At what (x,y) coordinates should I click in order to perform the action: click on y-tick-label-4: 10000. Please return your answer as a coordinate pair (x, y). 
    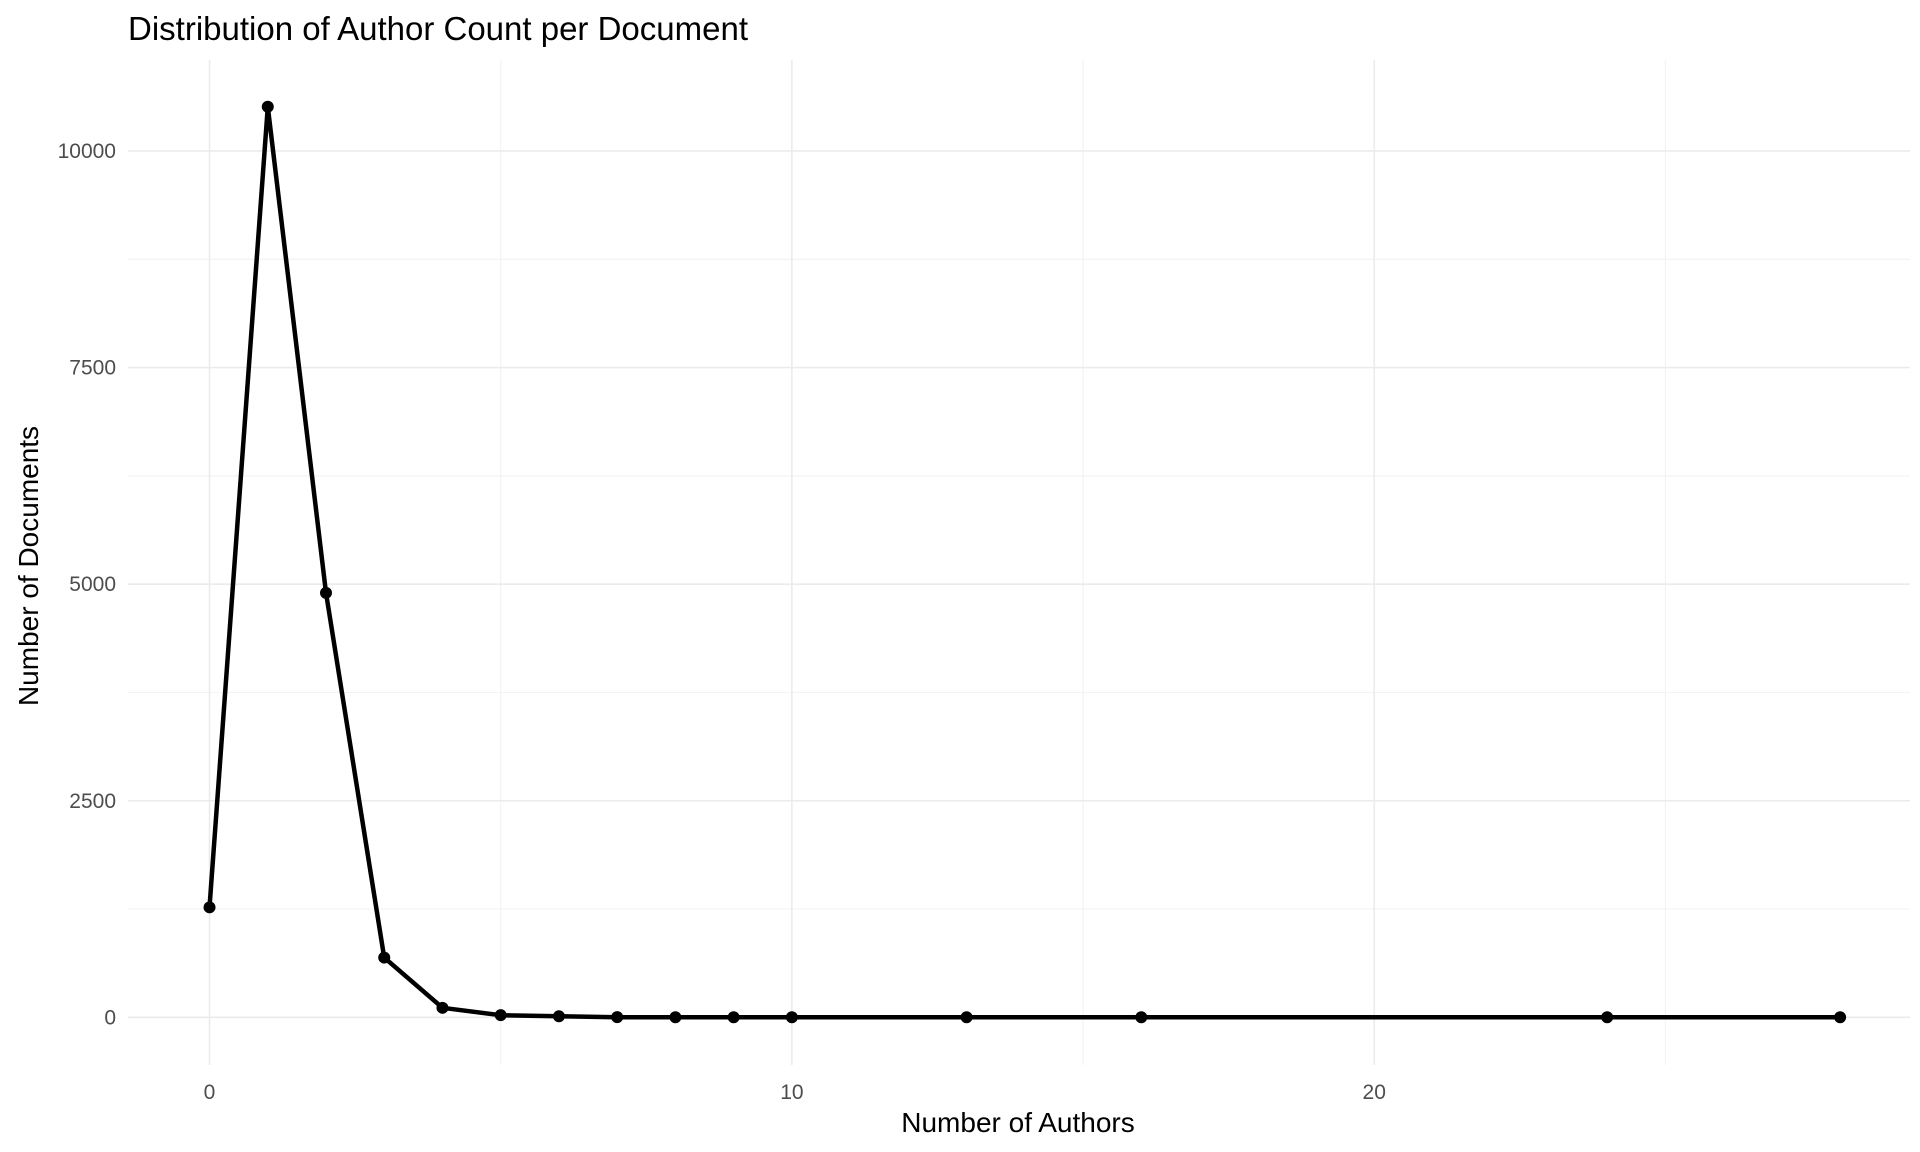
    Looking at the image, I should click on (87, 151).